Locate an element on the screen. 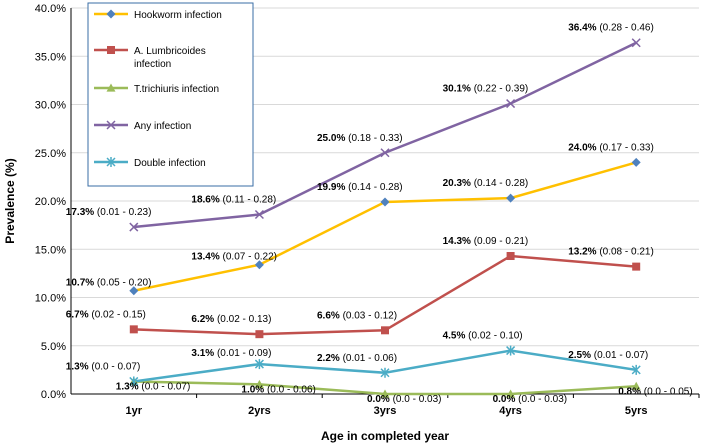 This screenshot has height=446, width=709. data-label: 6.2% (0.02 - 0.13) is located at coordinates (231, 319).